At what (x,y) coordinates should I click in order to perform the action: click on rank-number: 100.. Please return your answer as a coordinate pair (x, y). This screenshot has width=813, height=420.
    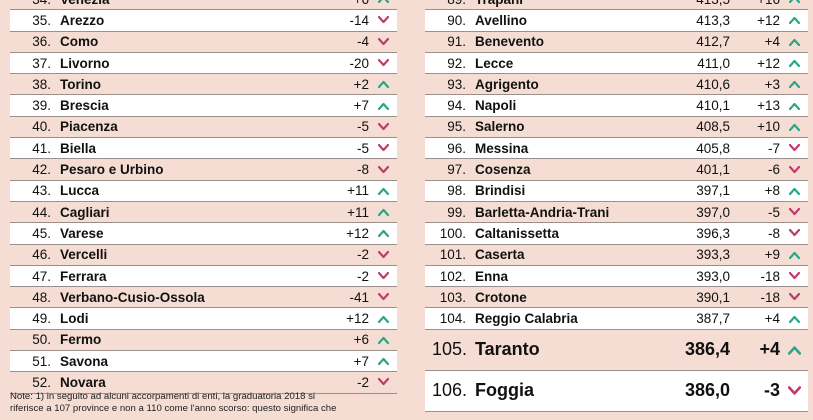
    Looking at the image, I should click on (452, 233).